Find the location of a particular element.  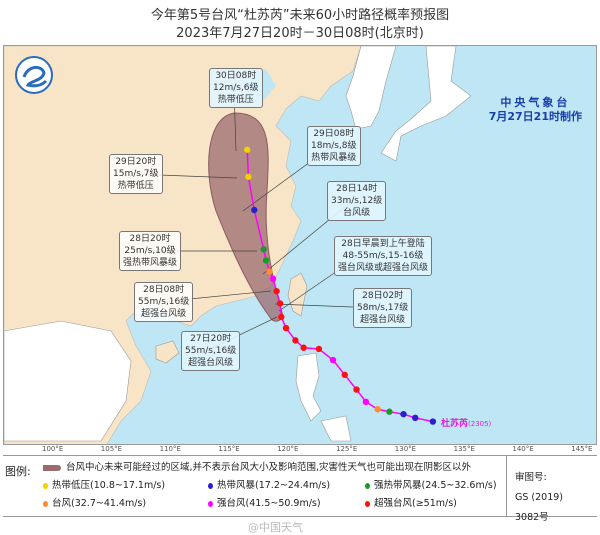

longitude-label: 120°E is located at coordinates (288, 449).